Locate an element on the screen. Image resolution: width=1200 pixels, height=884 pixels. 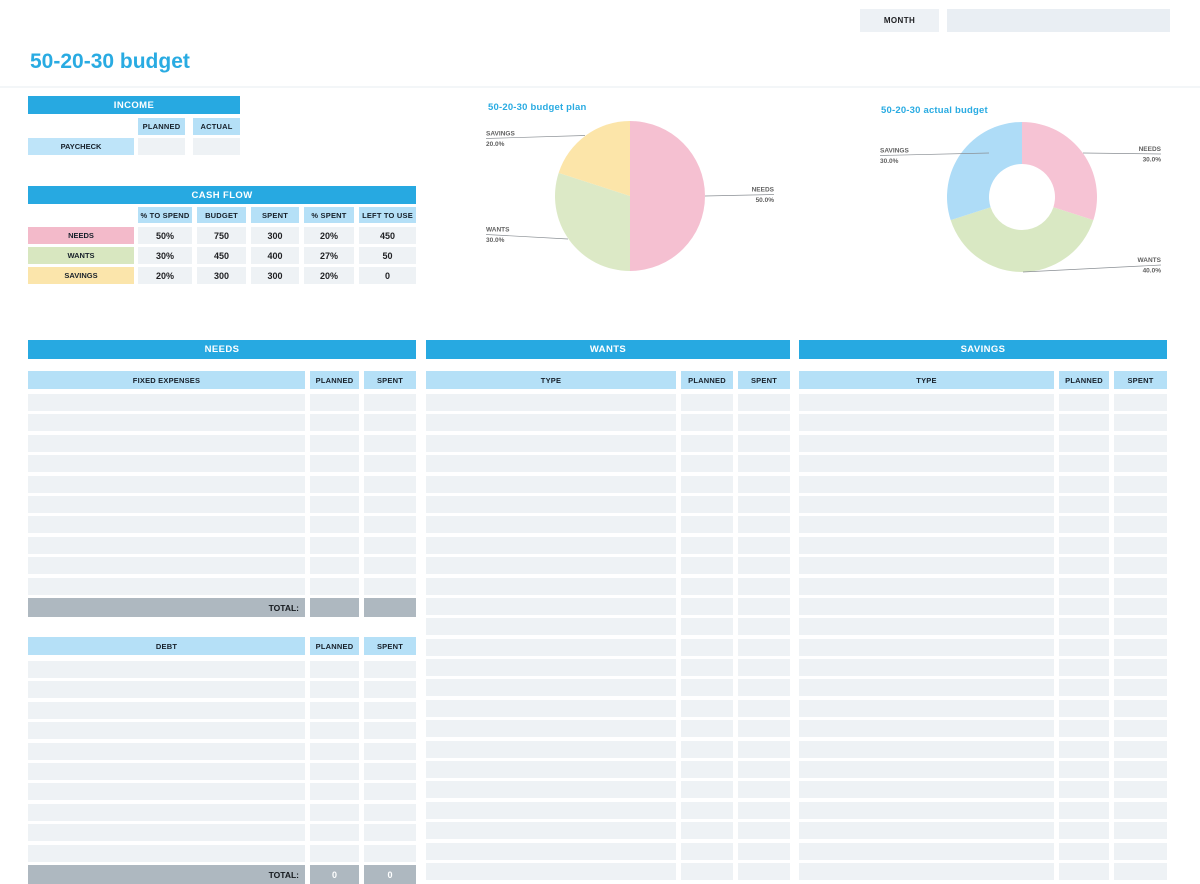
month-input is located at coordinates (1058, 20).